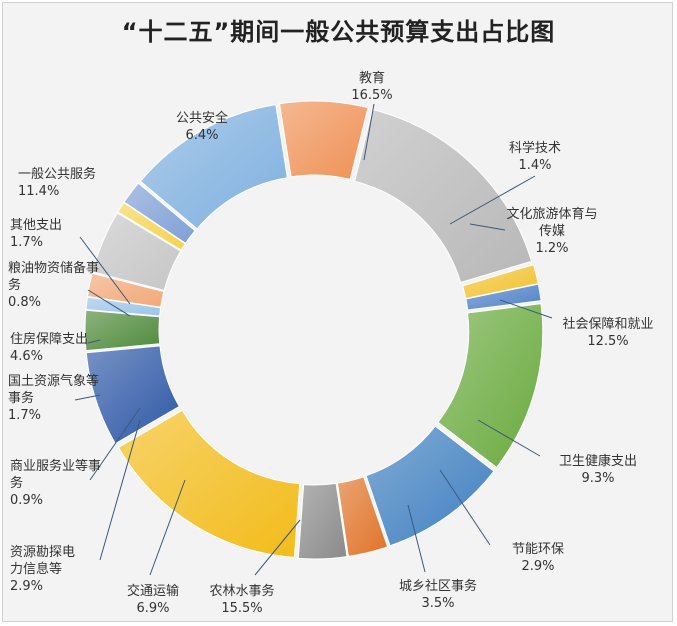 The image size is (677, 626). What do you see at coordinates (49, 347) in the screenshot?
I see `slice-label-13: 住房保障支出 4.6%` at bounding box center [49, 347].